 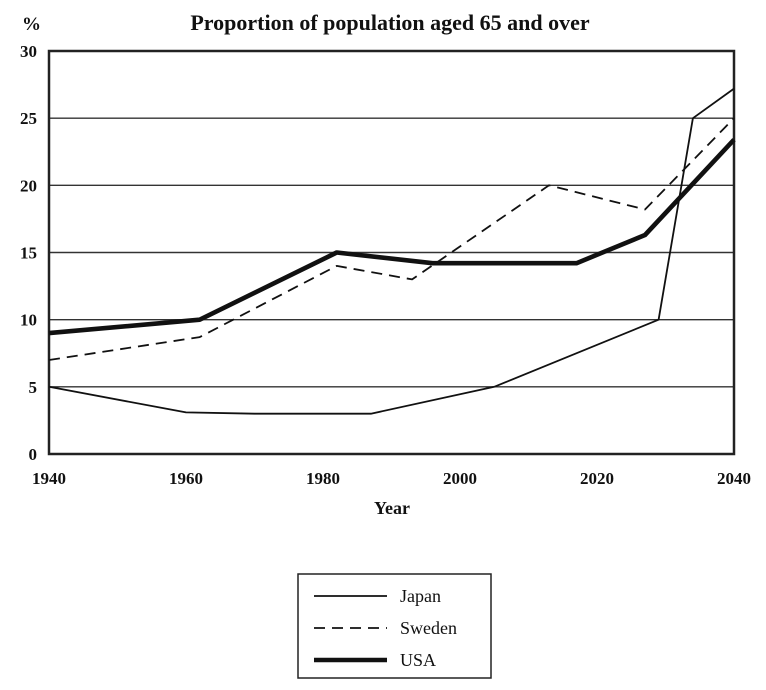 I want to click on y-axis-ticks: 0 5 10 15 20 25 30, so click(x=28, y=253).